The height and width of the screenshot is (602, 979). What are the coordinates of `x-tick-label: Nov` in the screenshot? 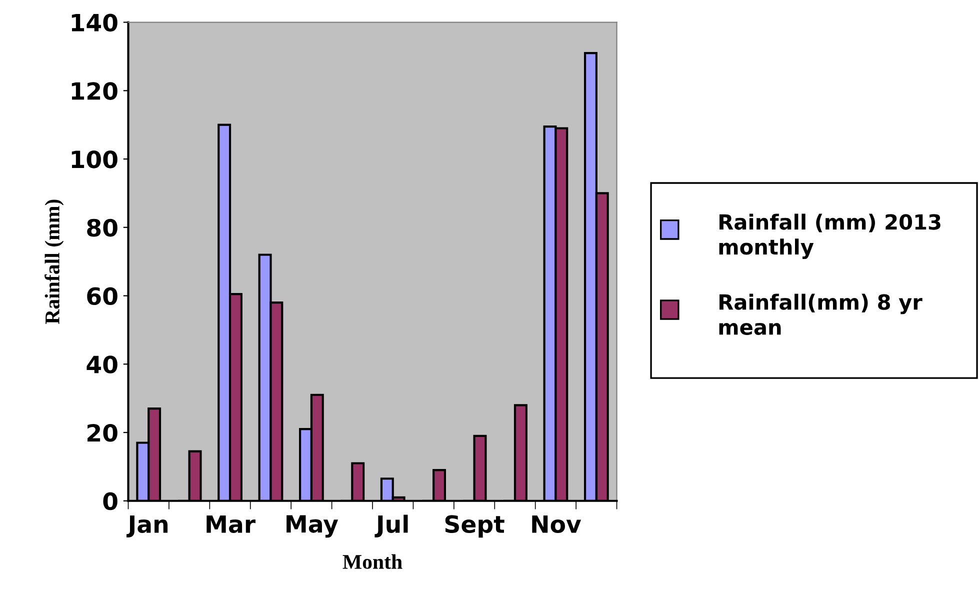 It's located at (557, 524).